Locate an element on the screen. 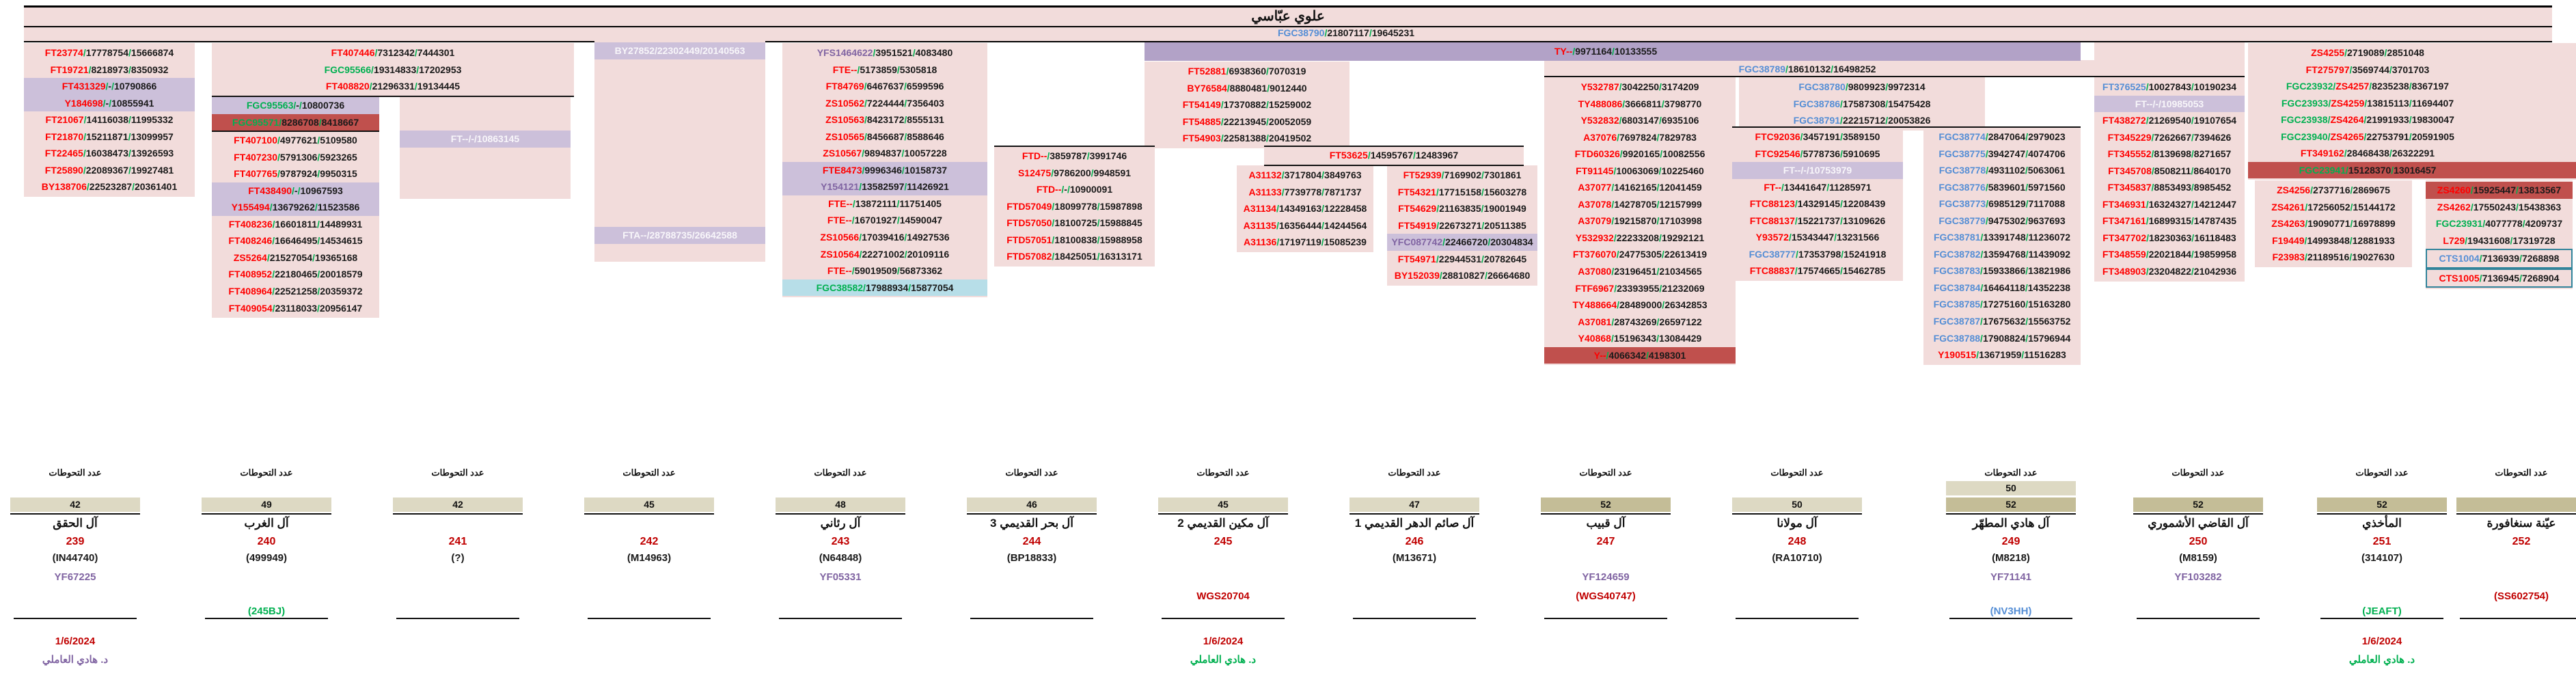 The height and width of the screenshot is (682, 2576). snp-cell: FT407765/9787924/9950315 is located at coordinates (295, 174).